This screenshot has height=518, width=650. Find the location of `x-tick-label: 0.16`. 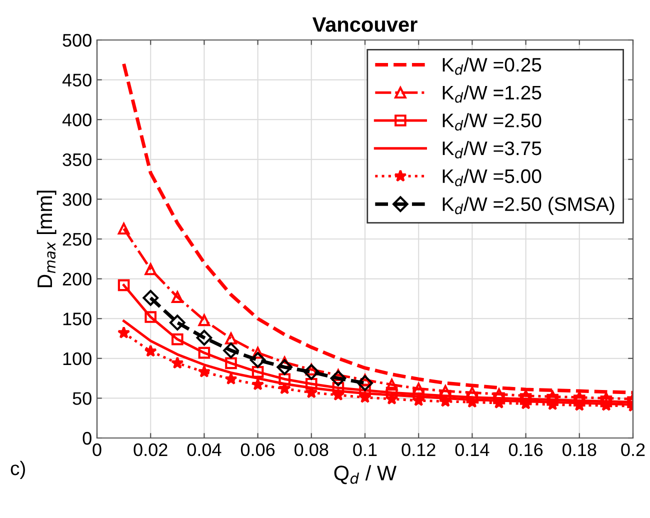

x-tick-label: 0.16 is located at coordinates (525, 449).